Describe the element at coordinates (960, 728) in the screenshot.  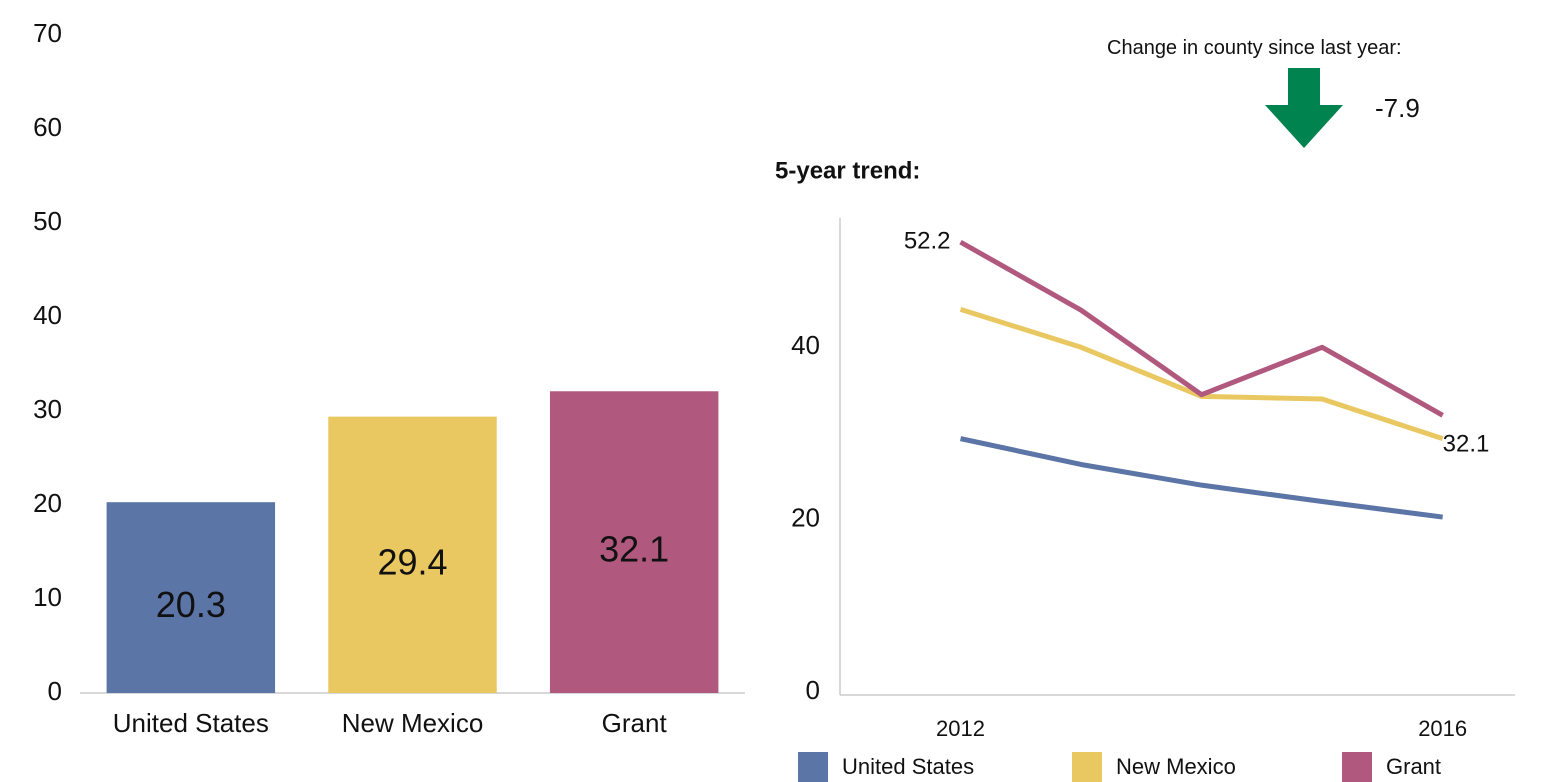
I see `x-tick-label: 2012` at that location.